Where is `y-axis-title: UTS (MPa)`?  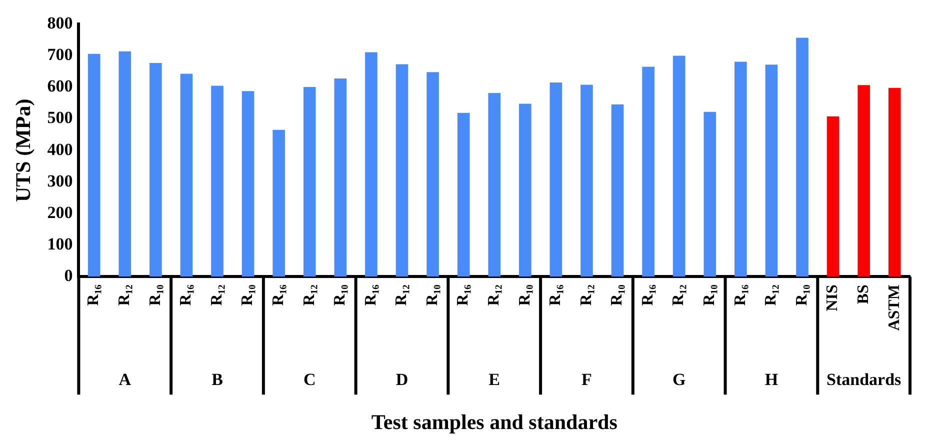 y-axis-title: UTS (MPa) is located at coordinates (23, 150).